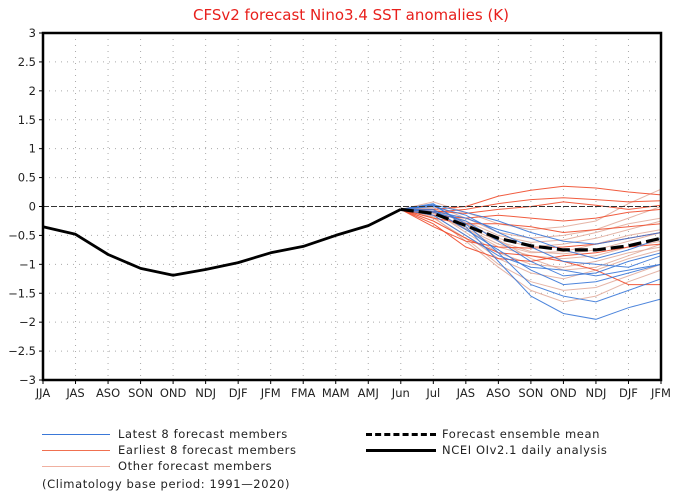 The image size is (680, 497). I want to click on y-tick-label: 2.5, so click(27, 62).